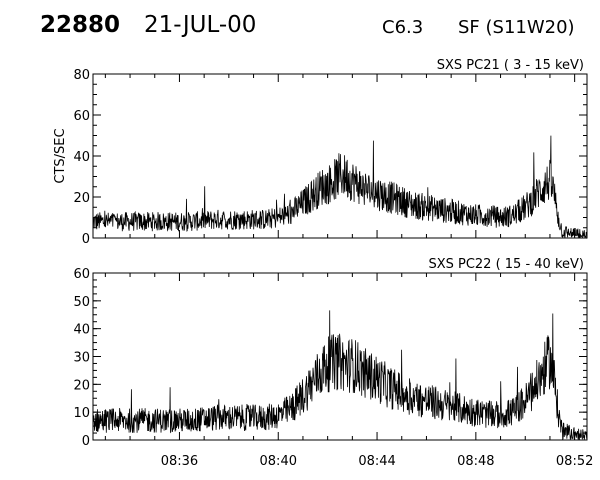 Image resolution: width=600 pixels, height=480 pixels. I want to click on x-tick-label: 08:52, so click(574, 461).